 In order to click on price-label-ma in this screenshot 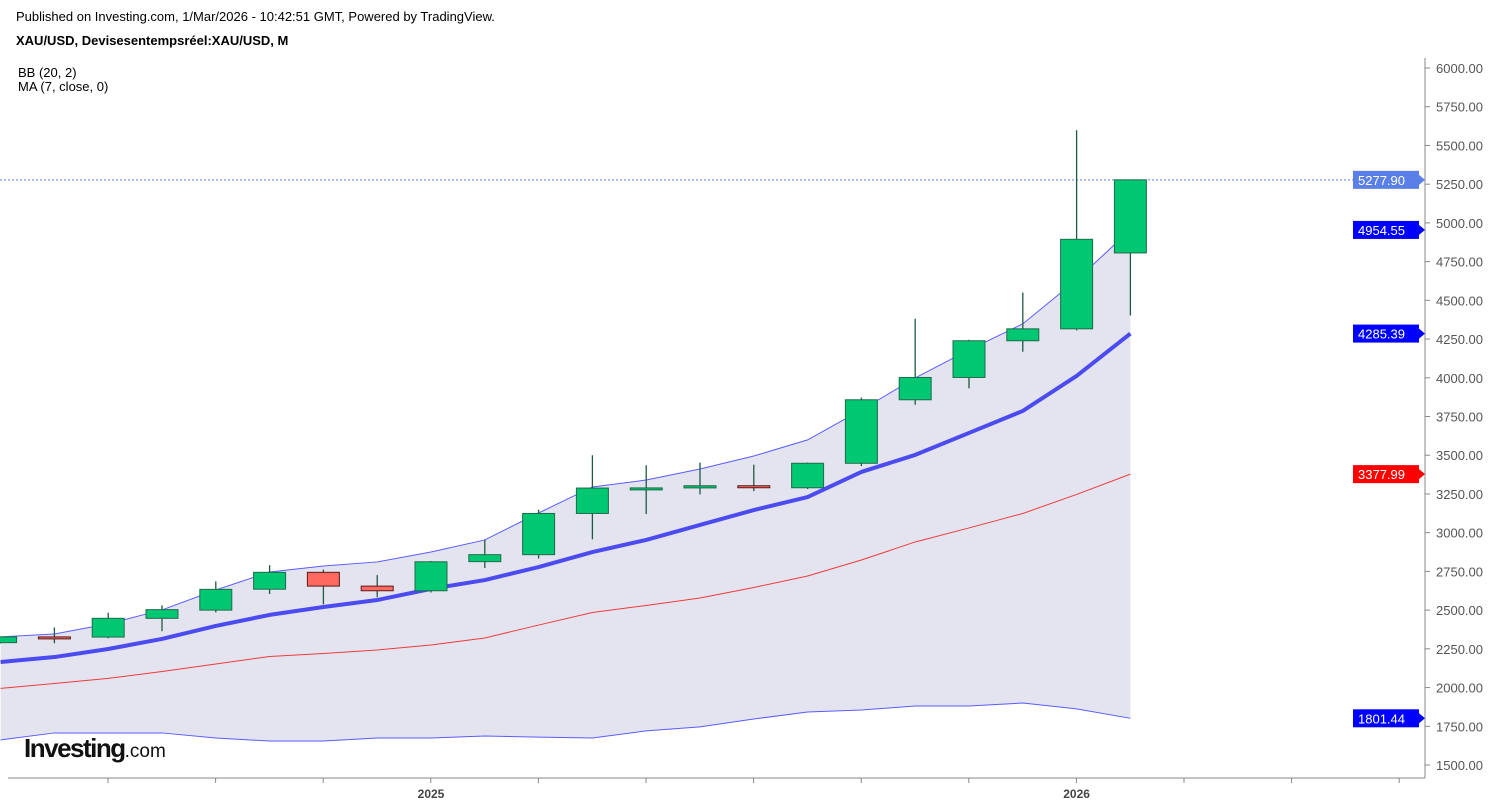, I will do `click(1386, 333)`.